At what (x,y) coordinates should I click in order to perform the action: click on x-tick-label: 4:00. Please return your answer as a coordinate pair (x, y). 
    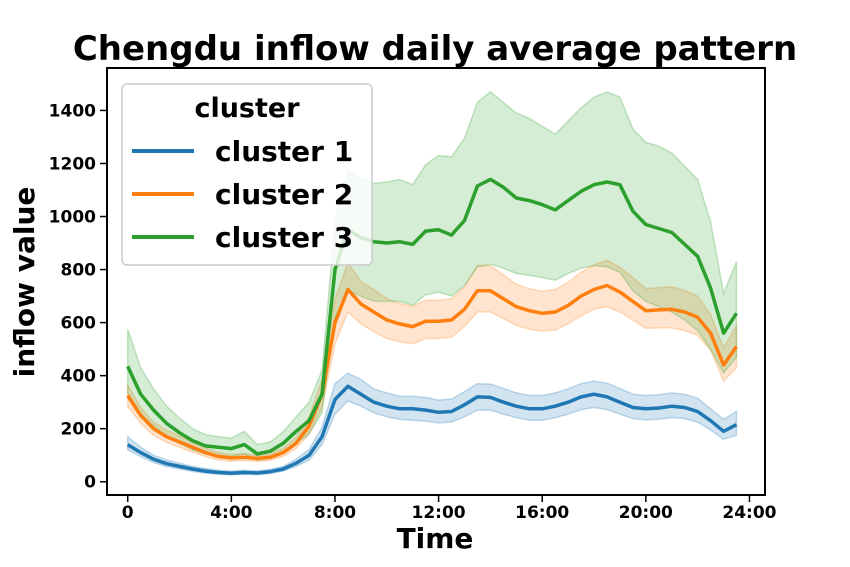
    Looking at the image, I should click on (231, 513).